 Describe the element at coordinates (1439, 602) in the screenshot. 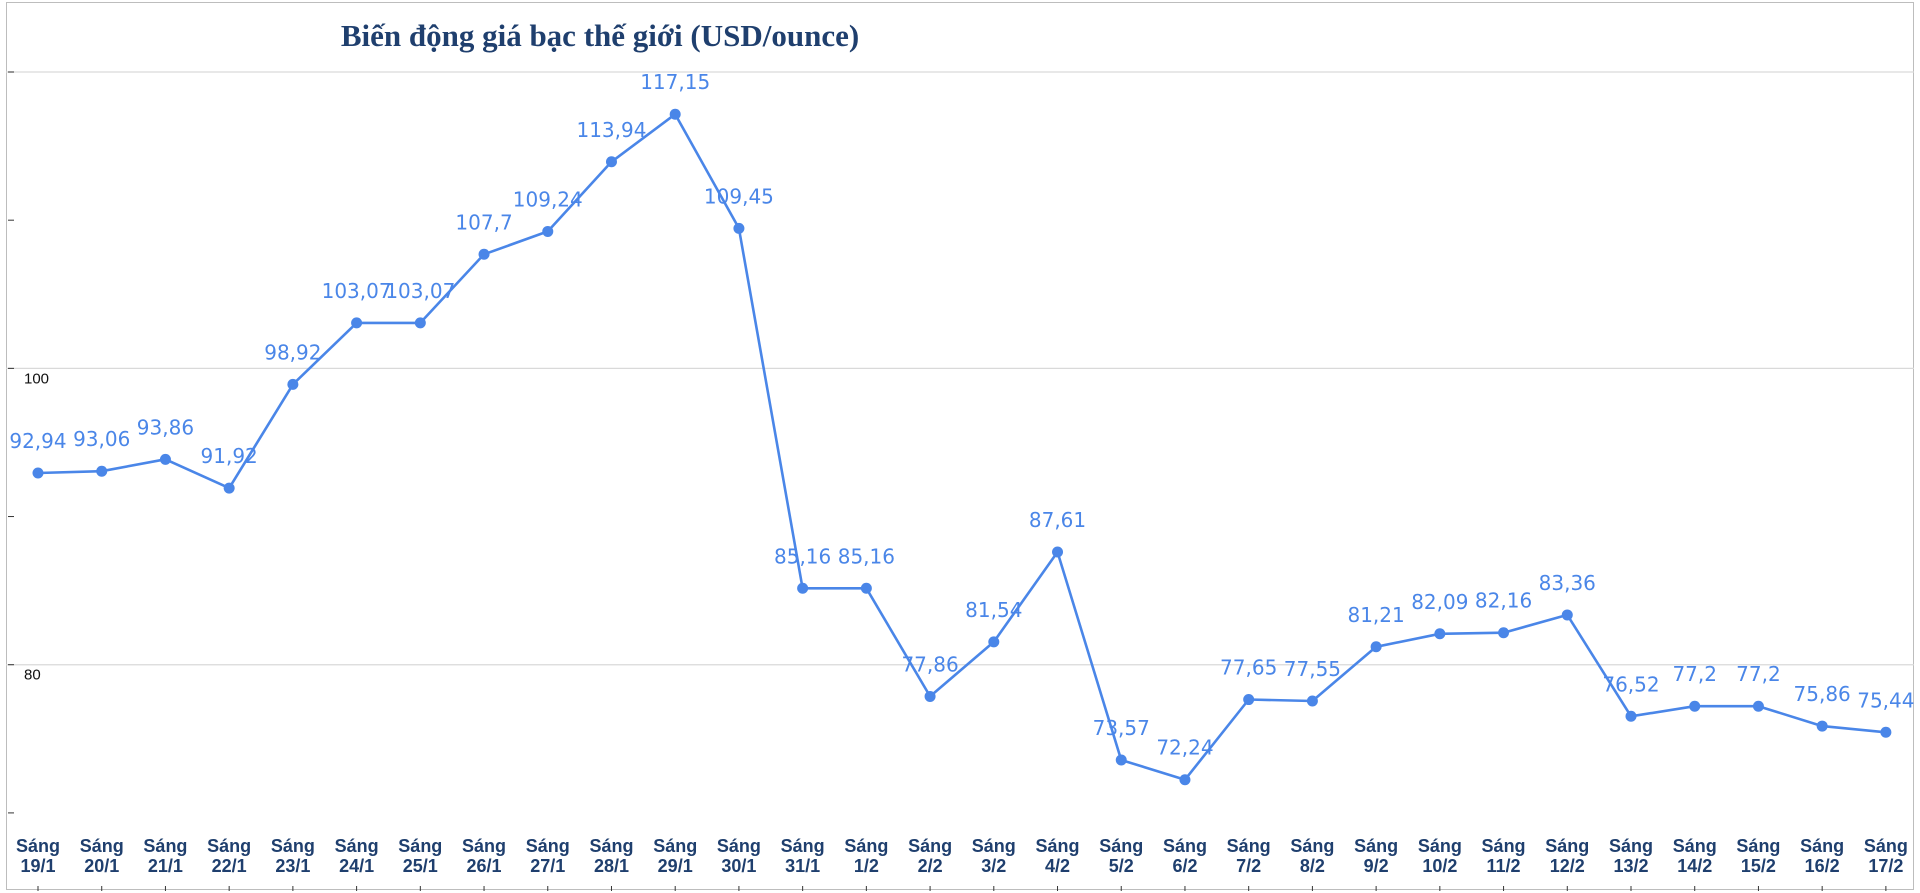

I see `data-label: 82,09` at that location.